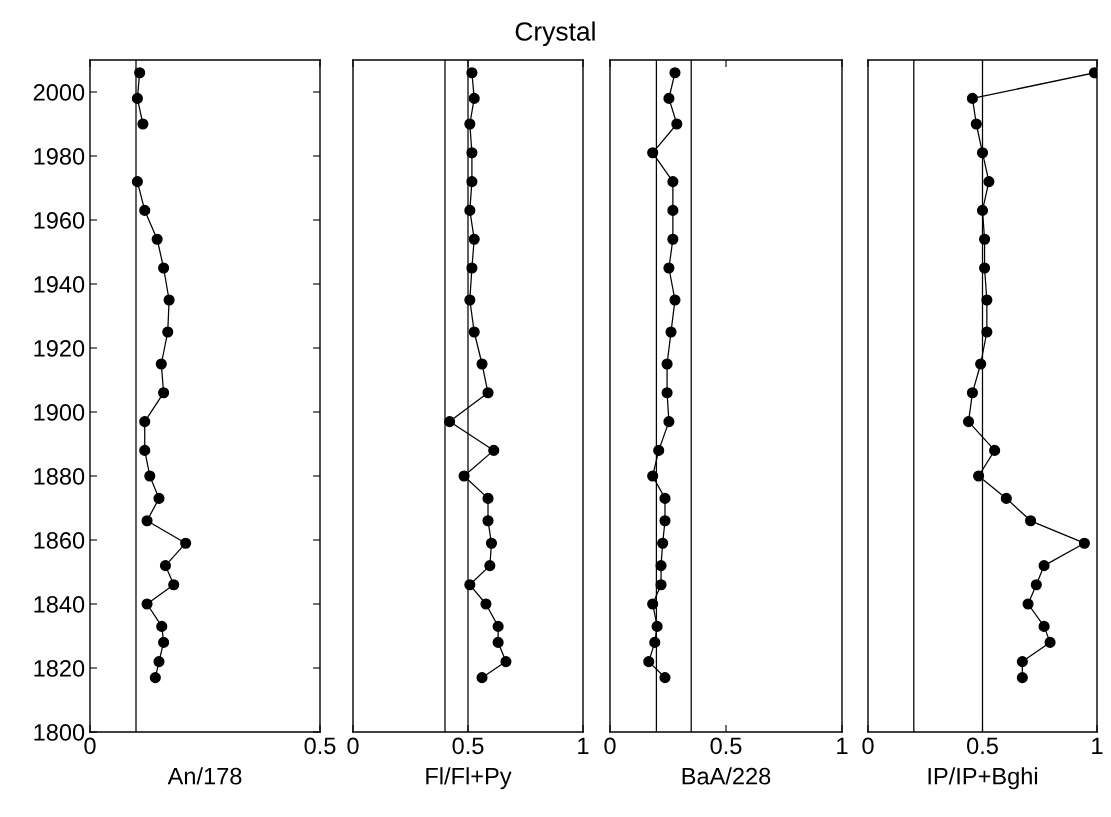 This screenshot has height=817, width=1111. Describe the element at coordinates (59, 348) in the screenshot. I see `y-tick-label: 1920` at that location.